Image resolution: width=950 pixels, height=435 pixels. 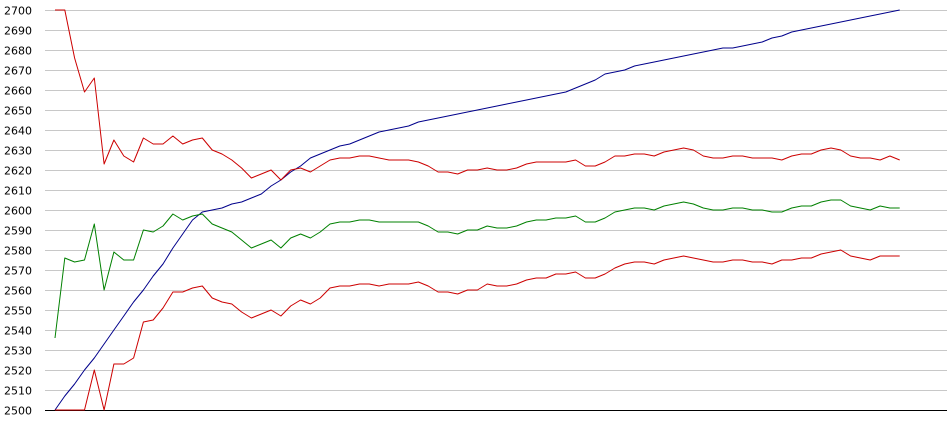 I want to click on y-tick-label: 2520, so click(x=18, y=371).